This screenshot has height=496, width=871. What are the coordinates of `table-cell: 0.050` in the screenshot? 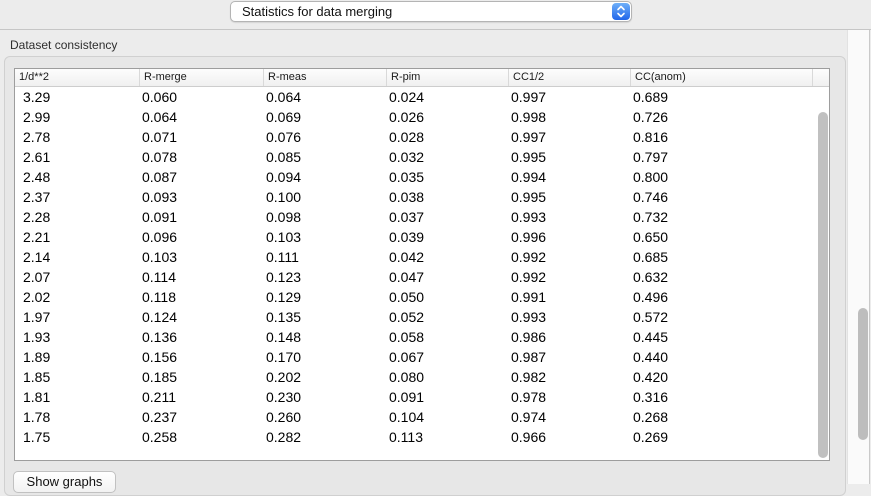 It's located at (407, 297).